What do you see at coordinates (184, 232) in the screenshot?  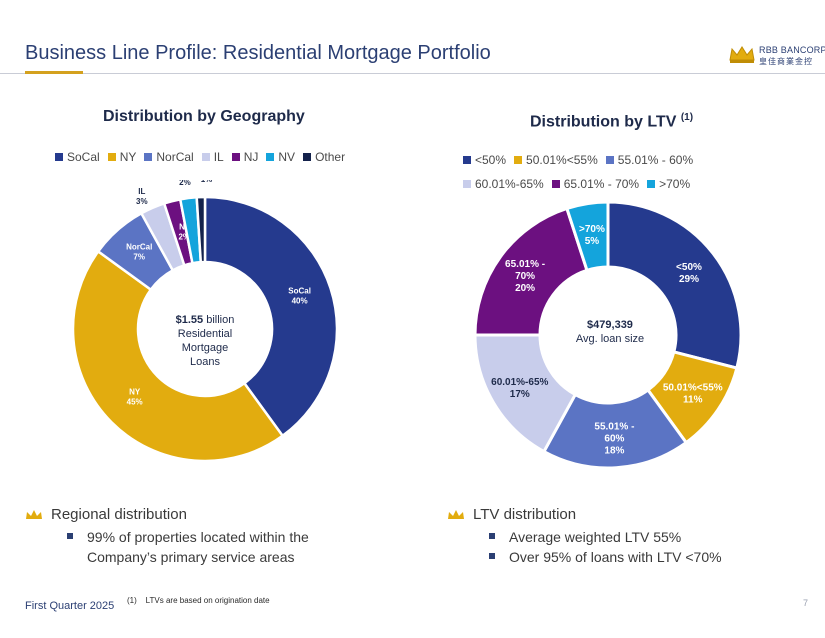 I see `geo-data-label: NJ 2%` at bounding box center [184, 232].